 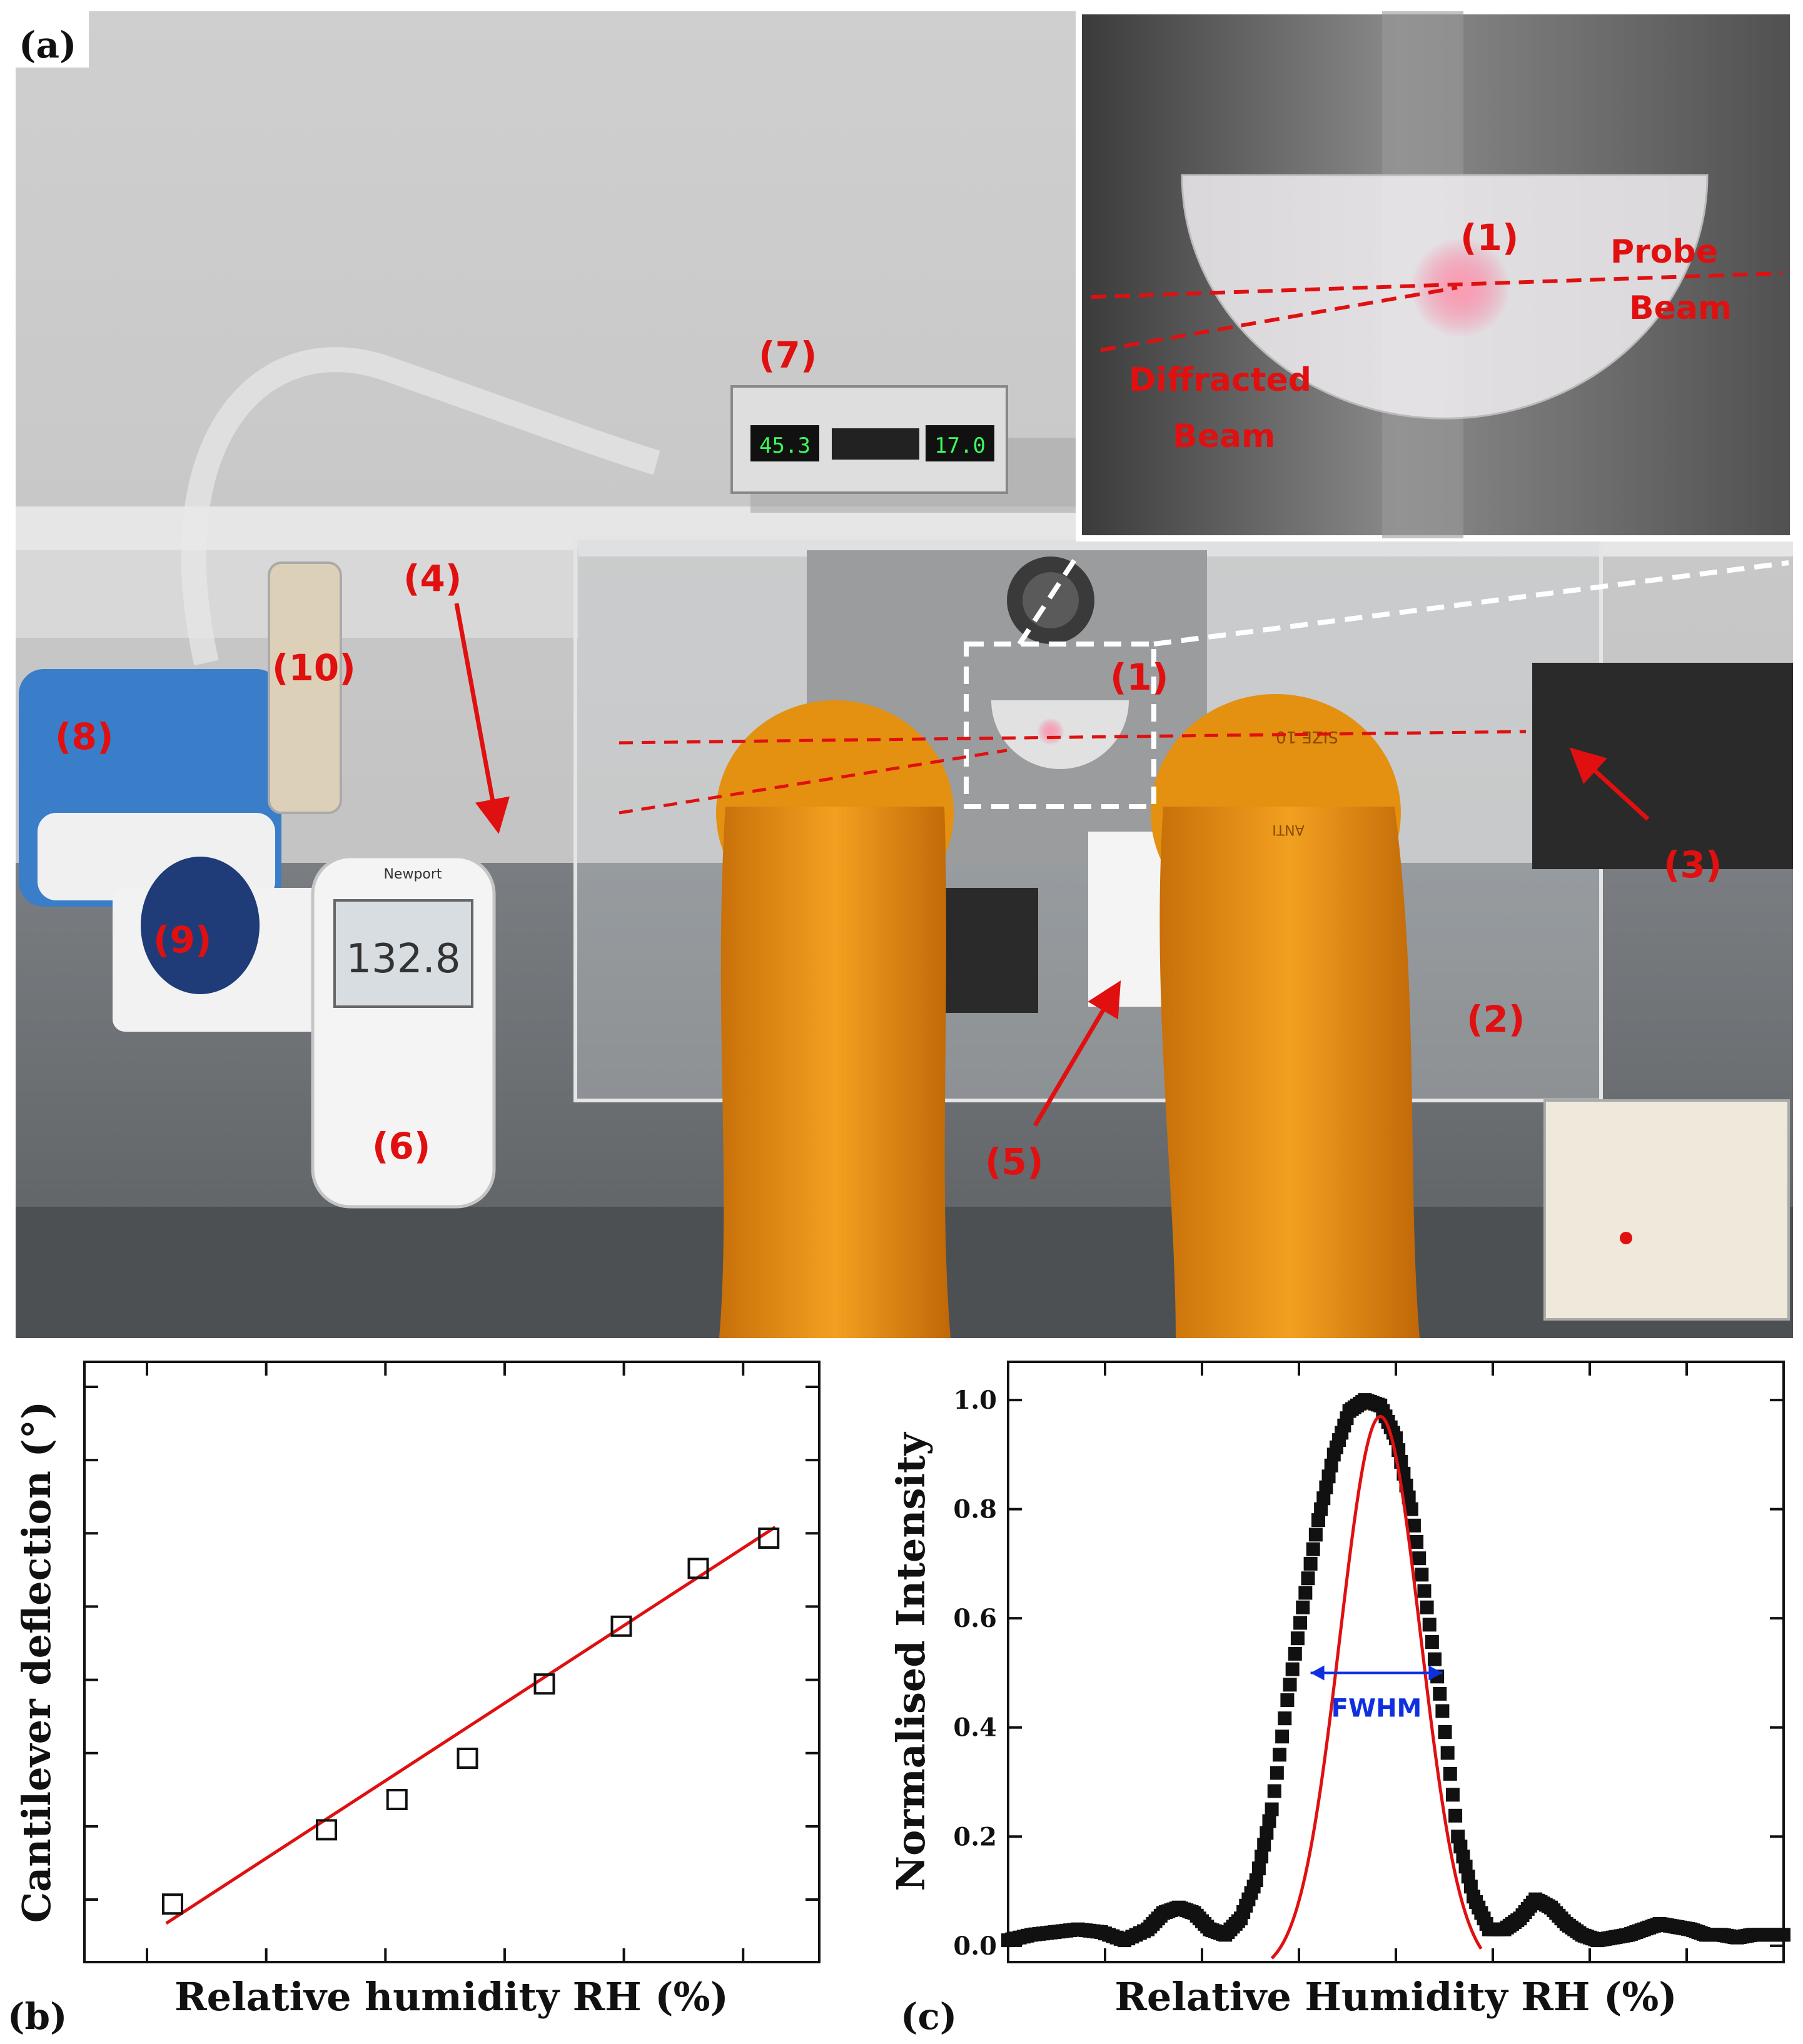 I want to click on panel-a-label: (a), so click(x=47, y=45).